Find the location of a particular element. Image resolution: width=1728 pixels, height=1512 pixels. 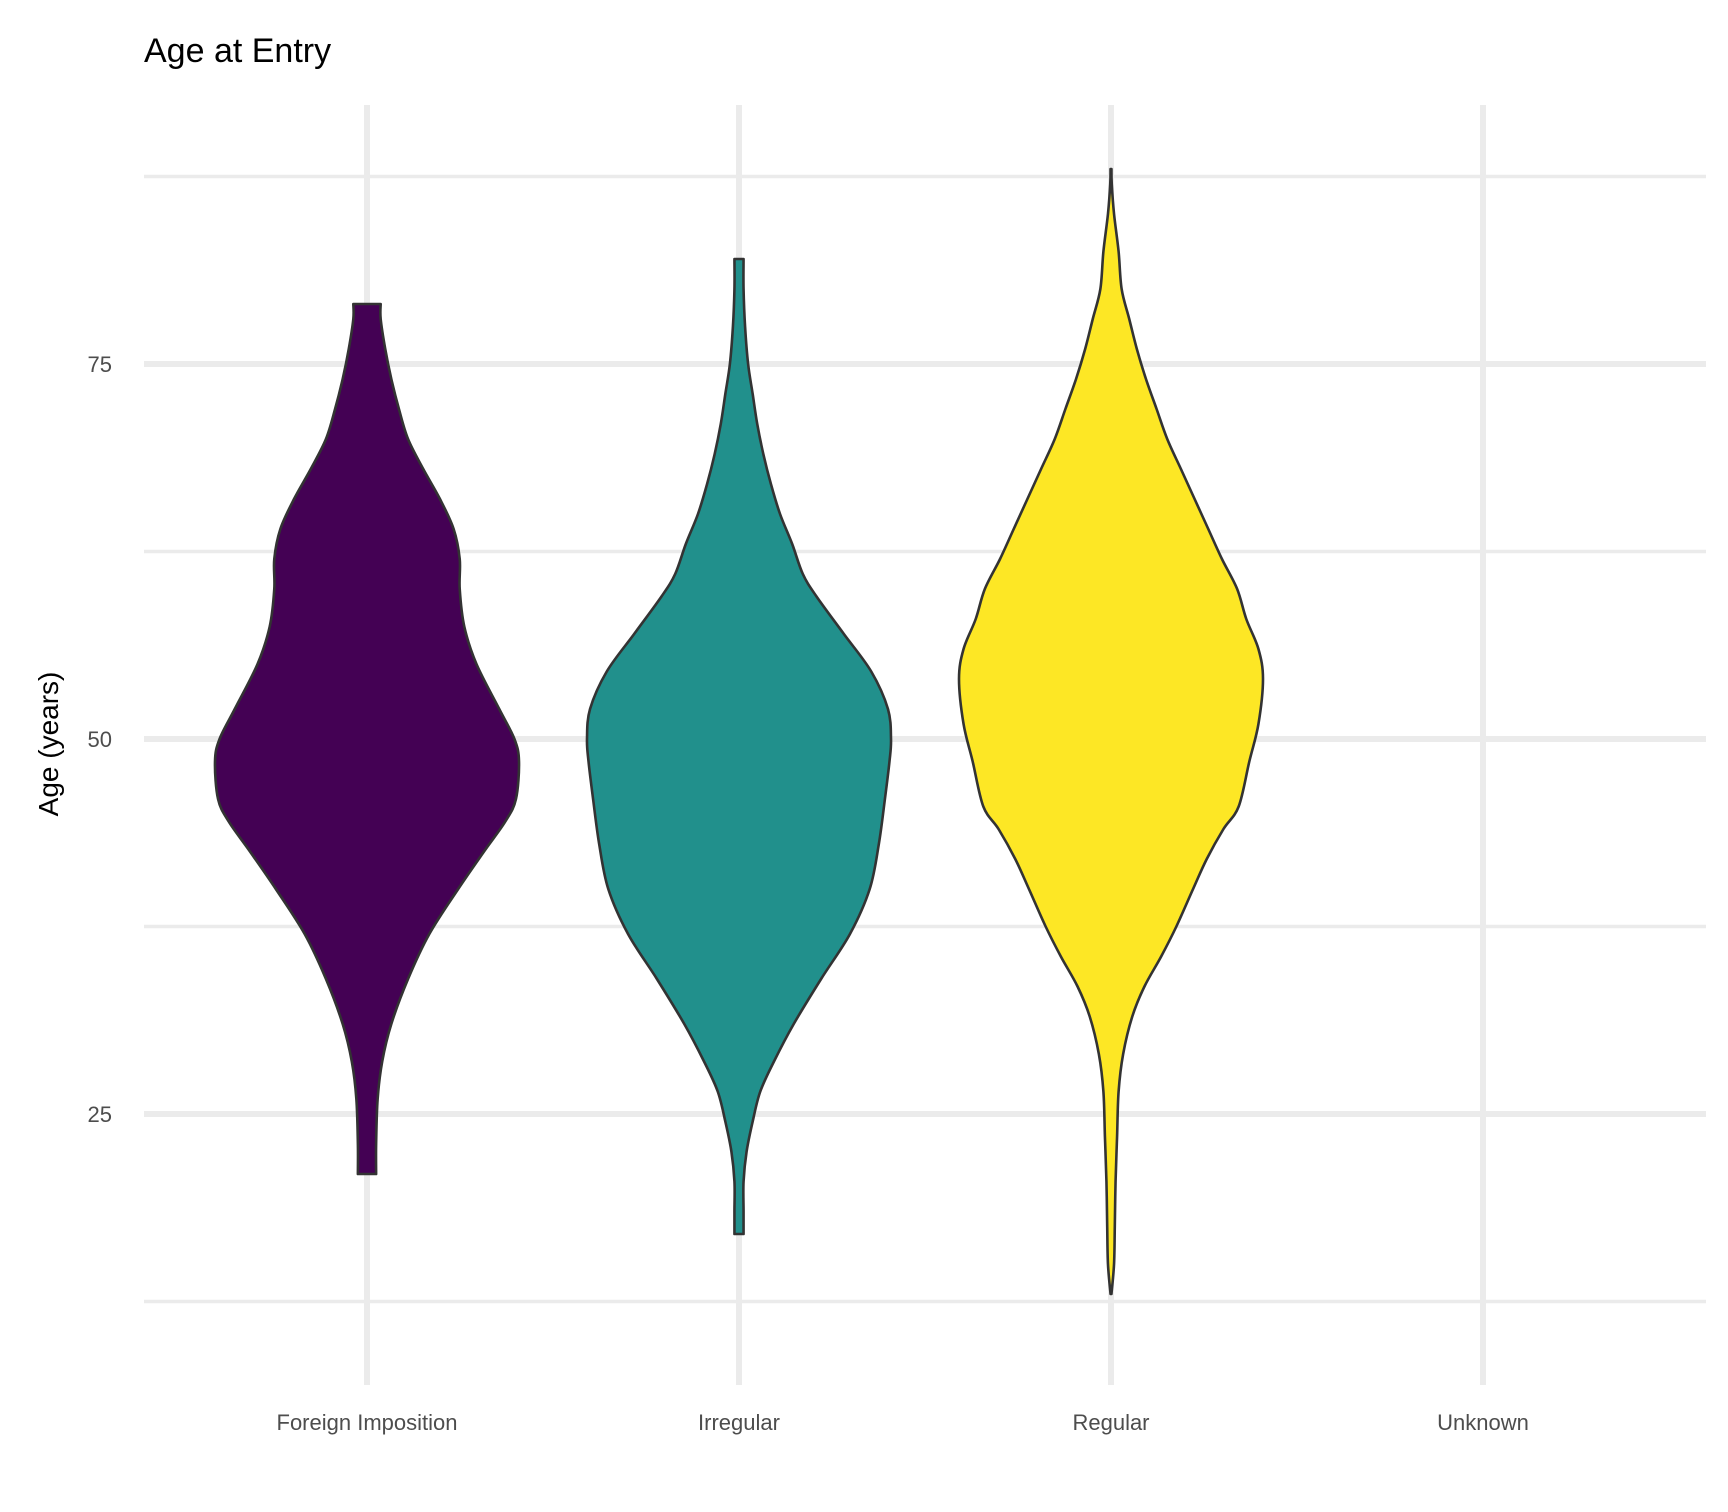

chart-title: Age at Entry is located at coordinates (237, 51).